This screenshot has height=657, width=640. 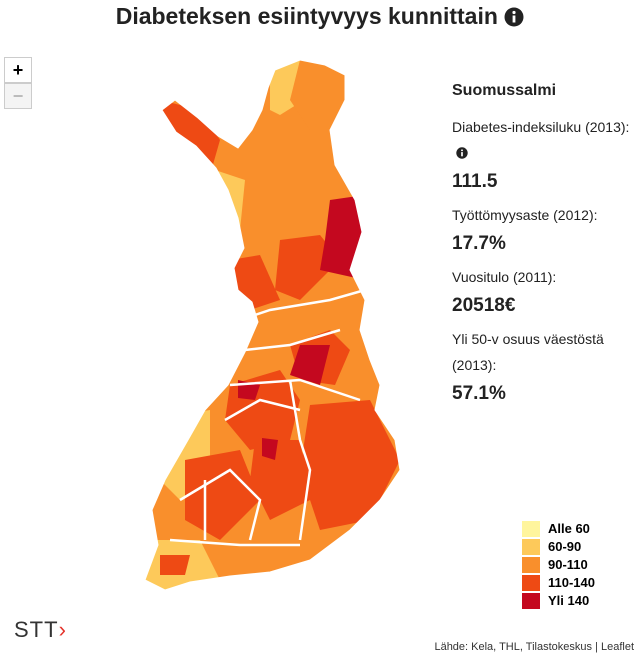 I want to click on legend-item: 90-110, so click(x=555, y=565).